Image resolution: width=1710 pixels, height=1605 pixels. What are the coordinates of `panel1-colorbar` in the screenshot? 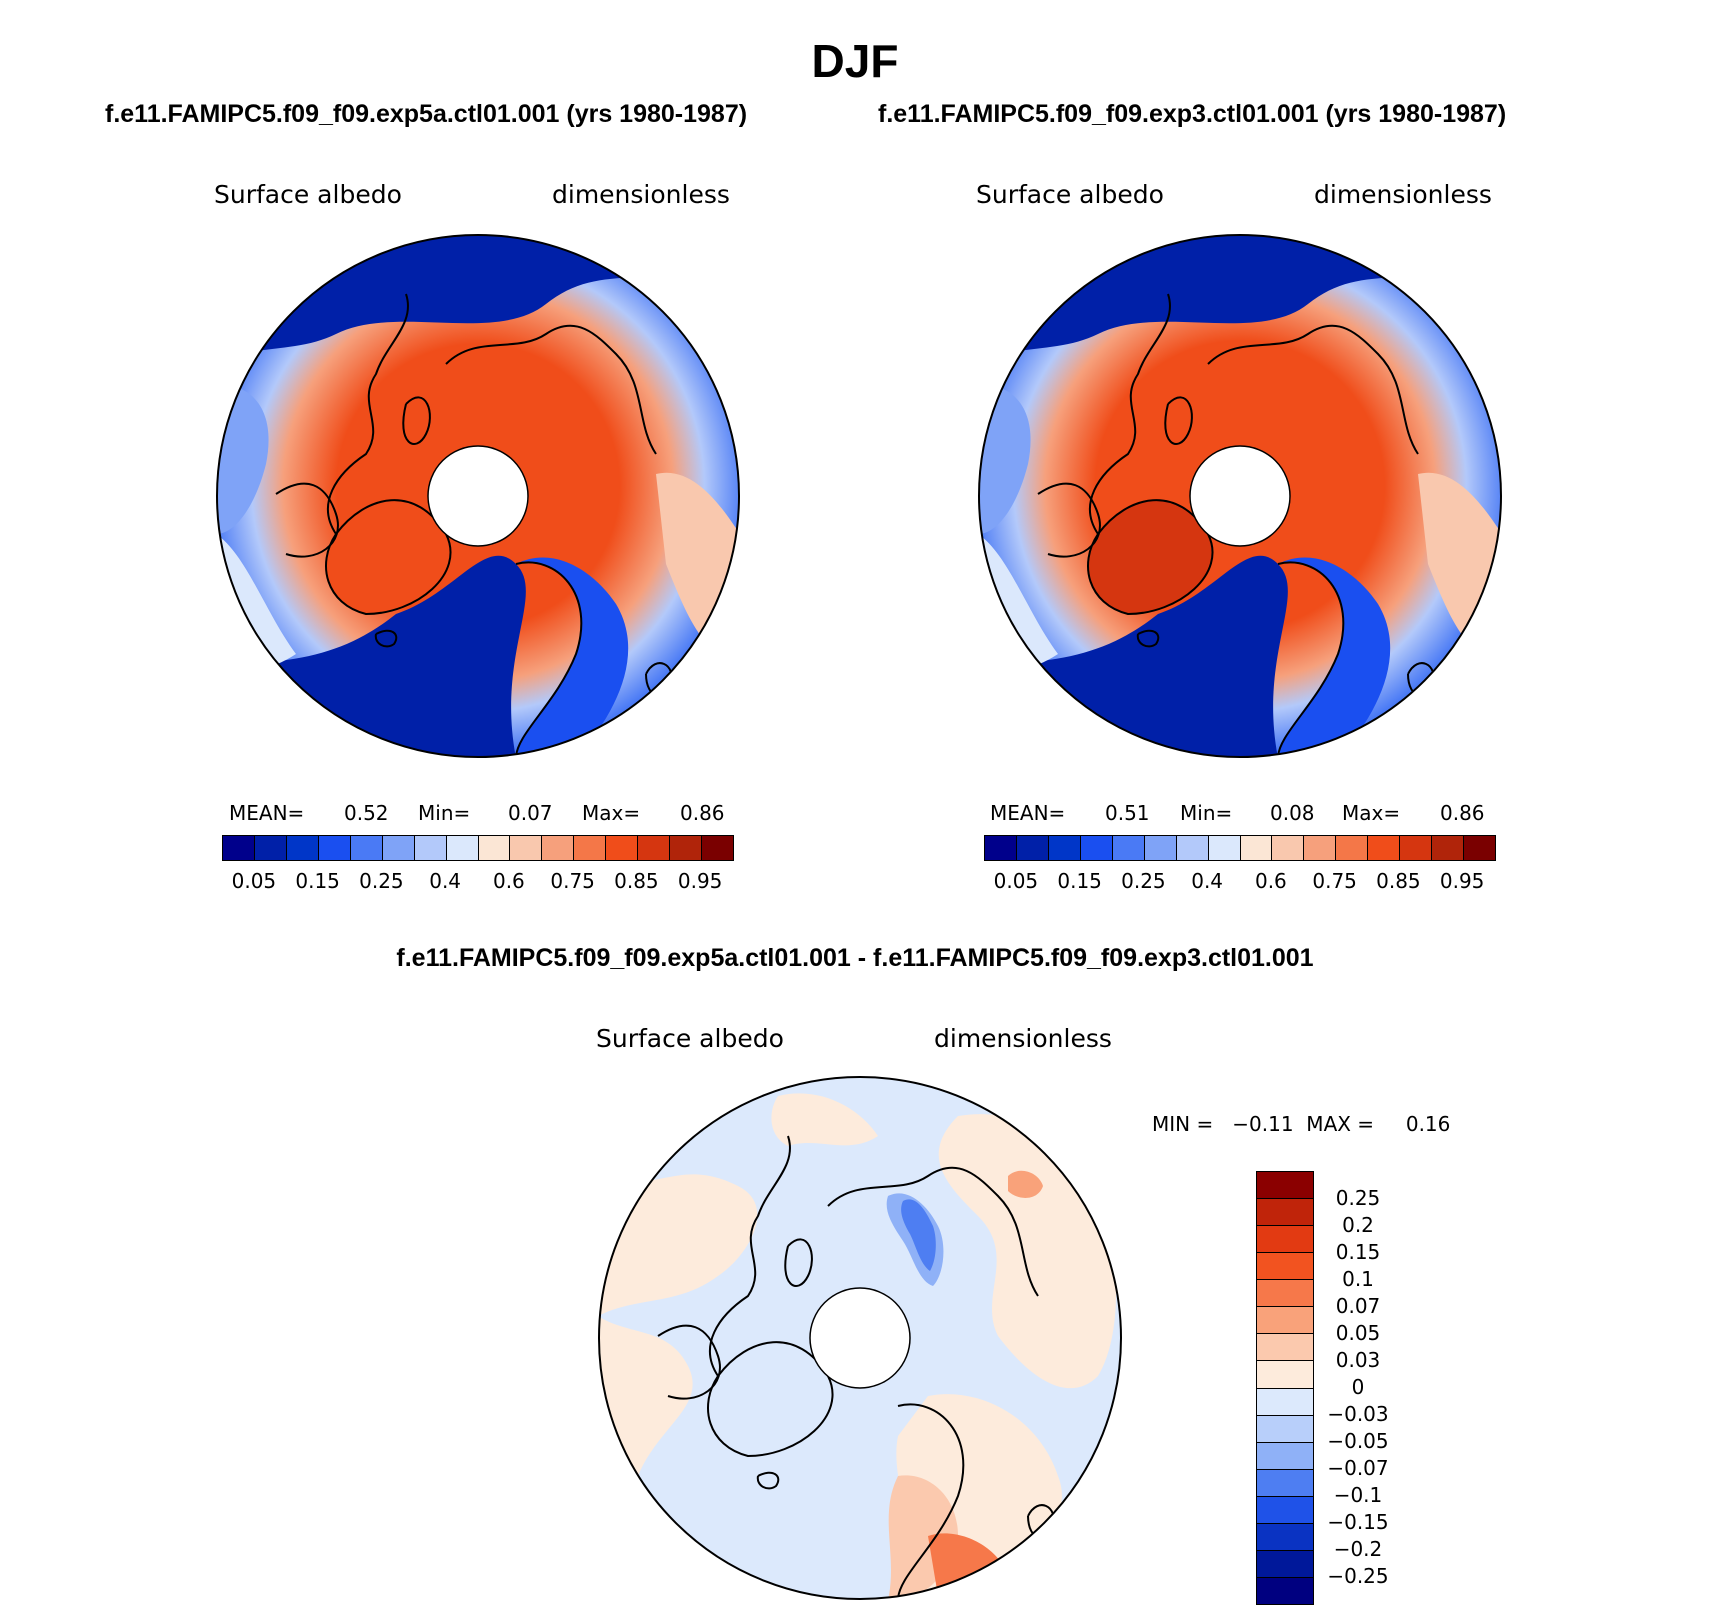 It's located at (478, 848).